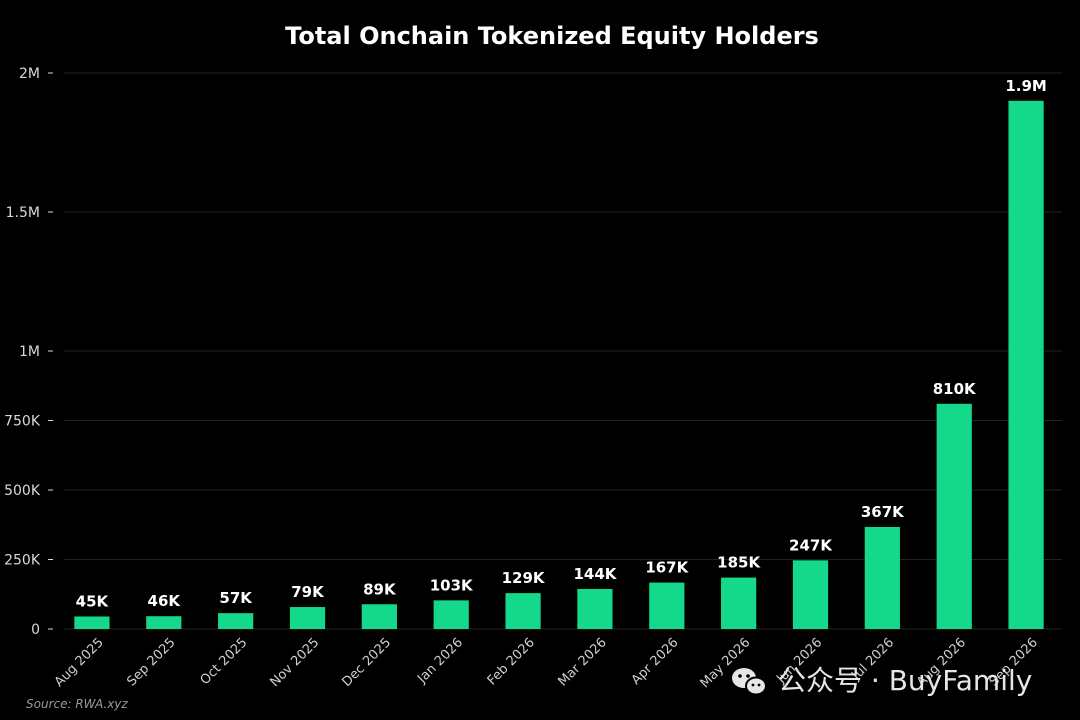 The width and height of the screenshot is (1080, 720). What do you see at coordinates (35, 630) in the screenshot?
I see `y-tick-label: 0` at bounding box center [35, 630].